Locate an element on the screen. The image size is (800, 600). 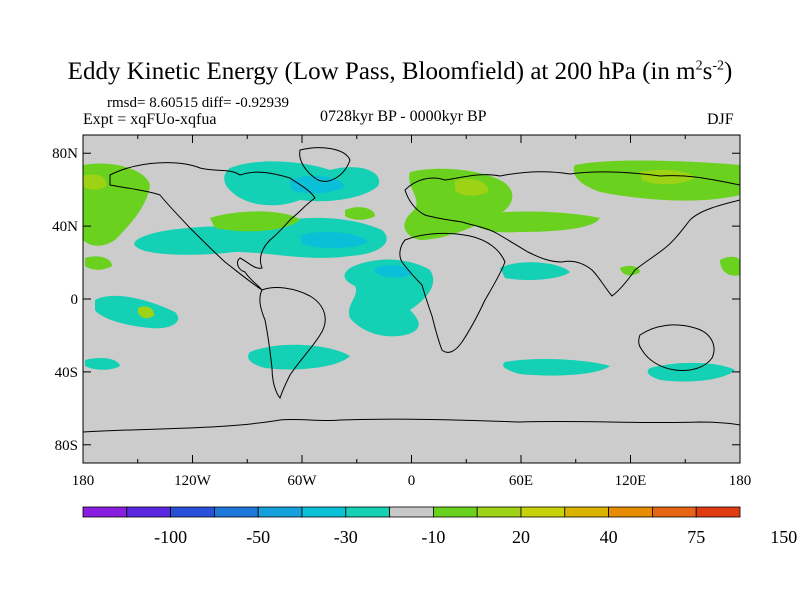
anomaly-core-europe is located at coordinates (472, 187).